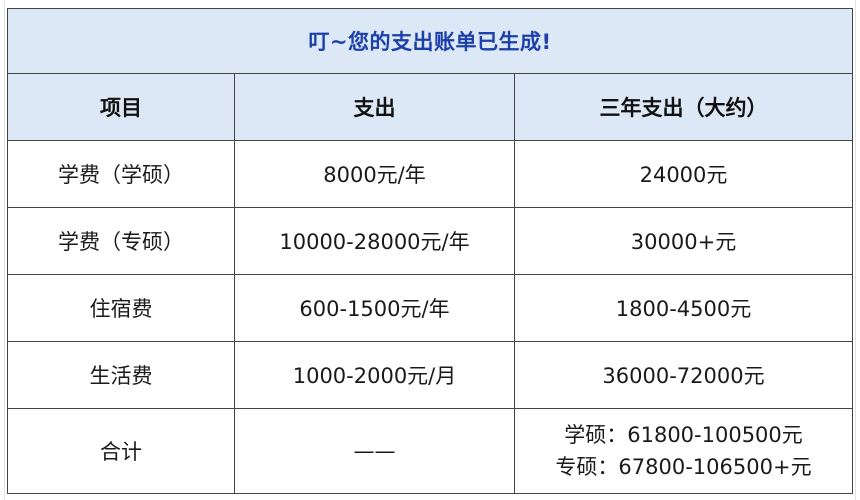 The image size is (860, 500). Describe the element at coordinates (374, 174) in the screenshot. I see `cell-expense: 8000元/年` at that location.